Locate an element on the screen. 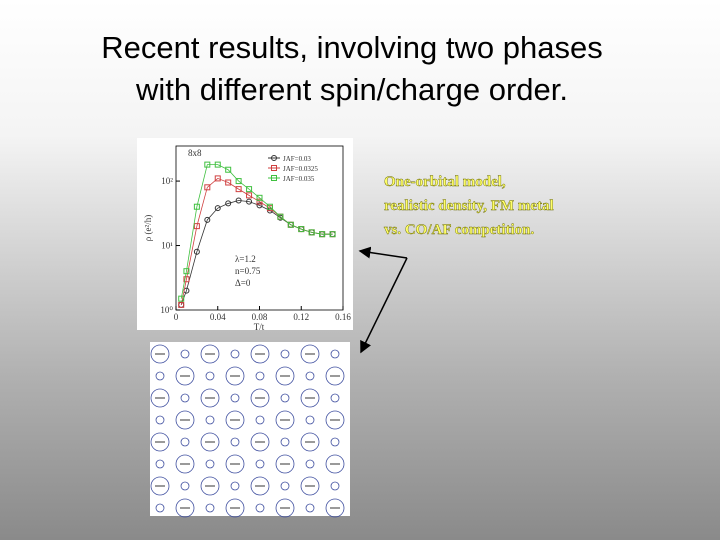 This screenshot has width=720, height=540. x-tick-label: 0.12 is located at coordinates (301, 317).